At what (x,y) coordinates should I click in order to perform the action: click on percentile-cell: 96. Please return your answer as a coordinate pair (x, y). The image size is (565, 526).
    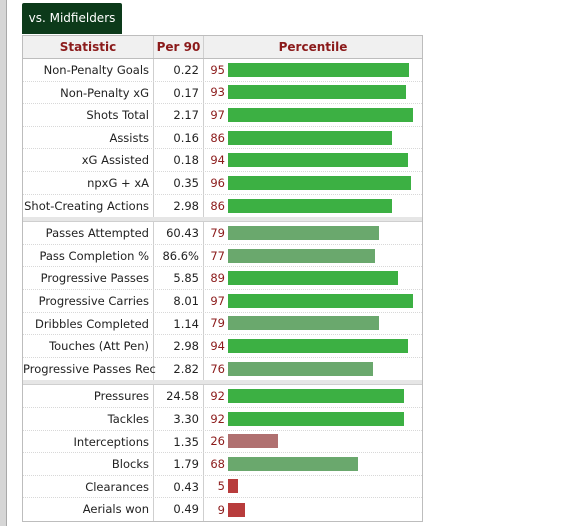
    Looking at the image, I should click on (313, 183).